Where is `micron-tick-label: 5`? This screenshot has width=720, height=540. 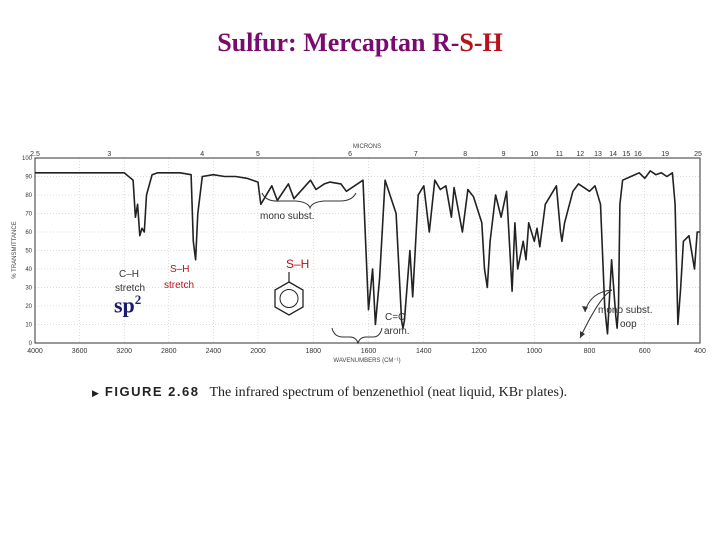
micron-tick-label: 5 is located at coordinates (258, 154).